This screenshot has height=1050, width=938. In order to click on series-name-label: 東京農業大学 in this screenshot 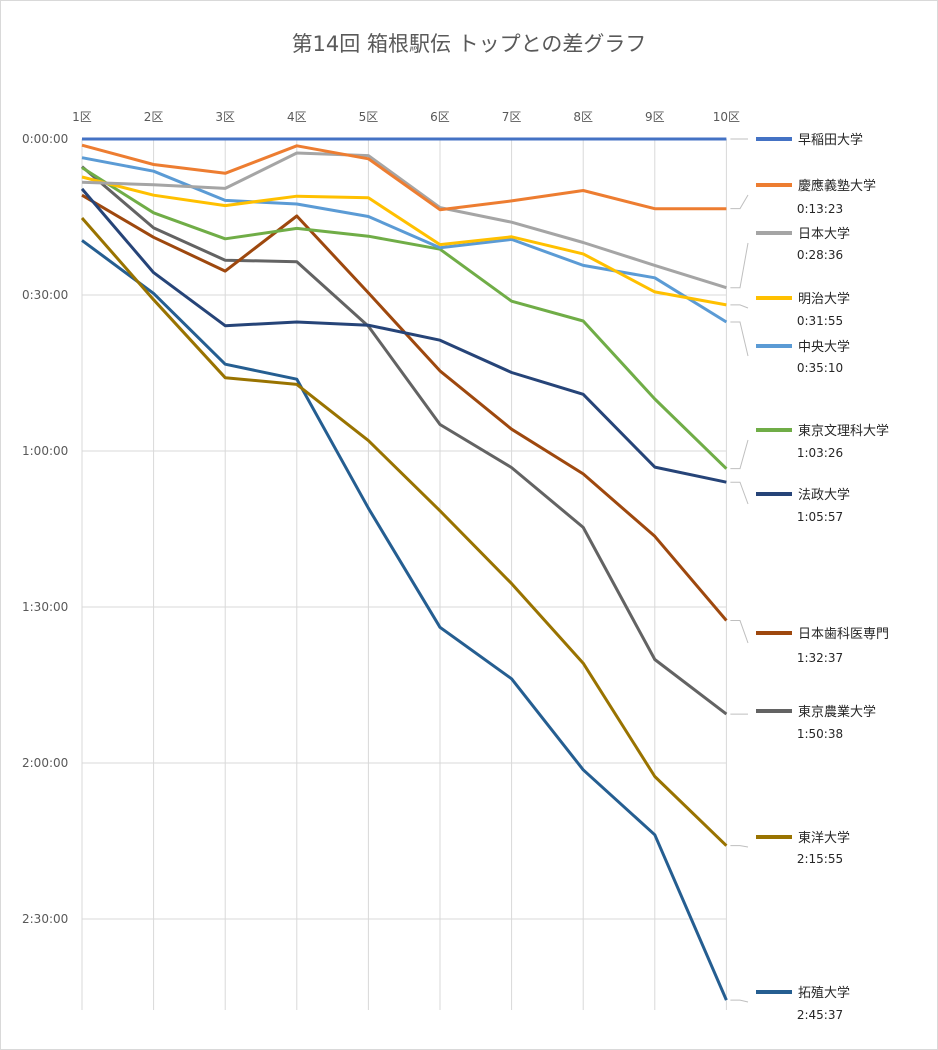, I will do `click(837, 712)`.